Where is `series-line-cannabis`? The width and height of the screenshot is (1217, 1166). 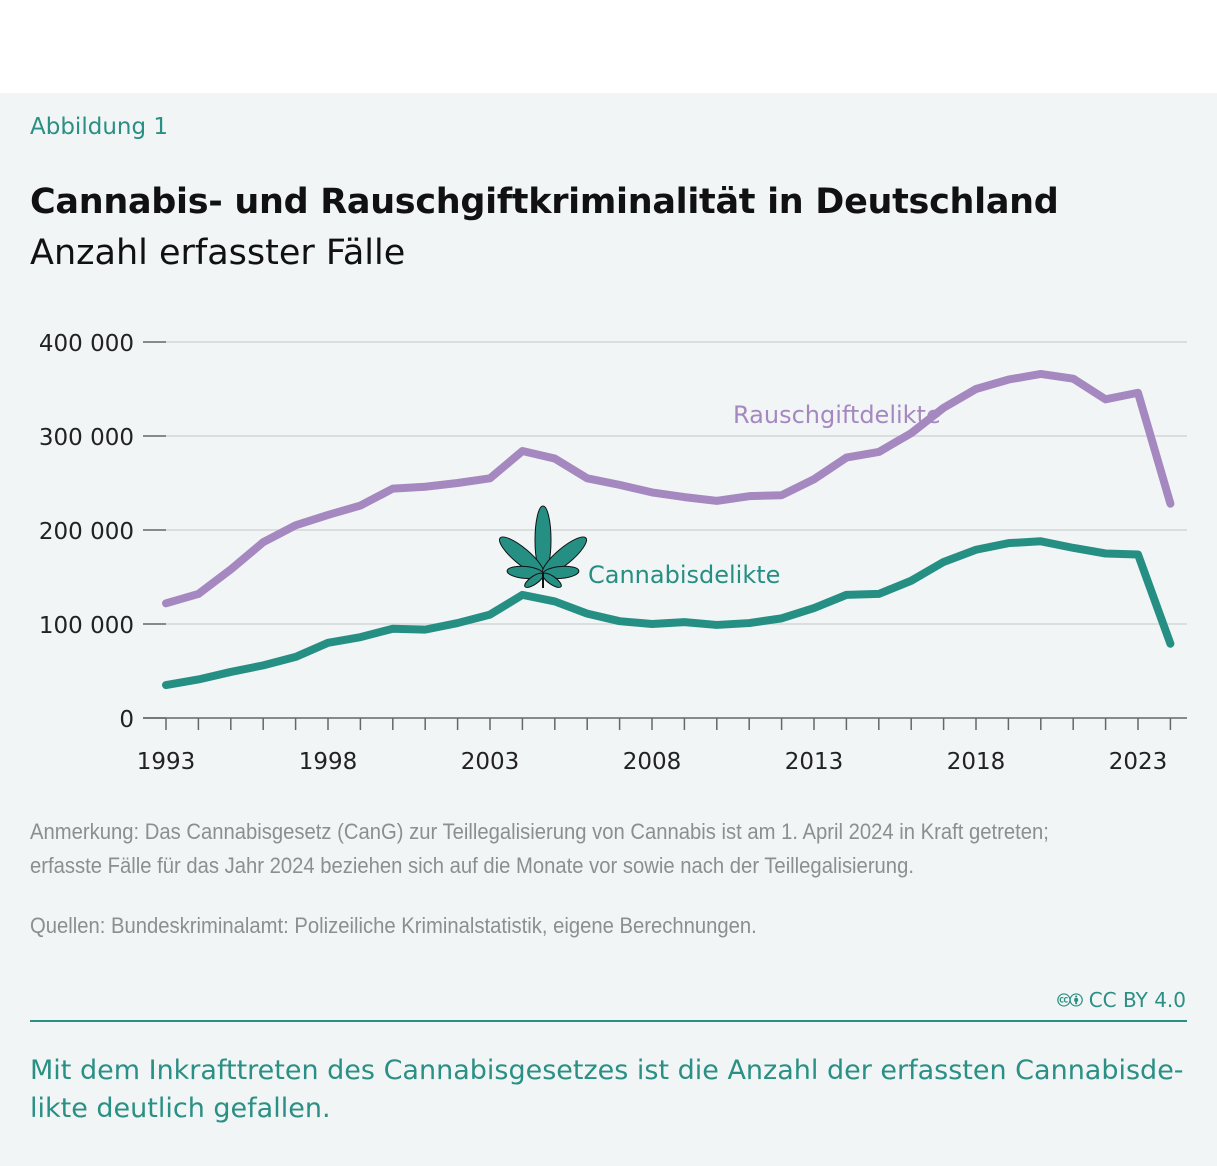 series-line-cannabis is located at coordinates (668, 613).